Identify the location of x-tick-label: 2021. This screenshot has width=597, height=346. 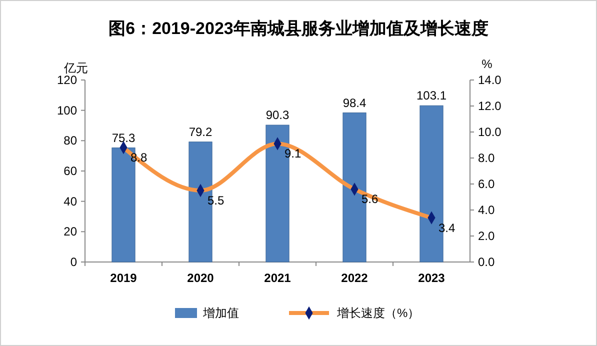
(278, 278).